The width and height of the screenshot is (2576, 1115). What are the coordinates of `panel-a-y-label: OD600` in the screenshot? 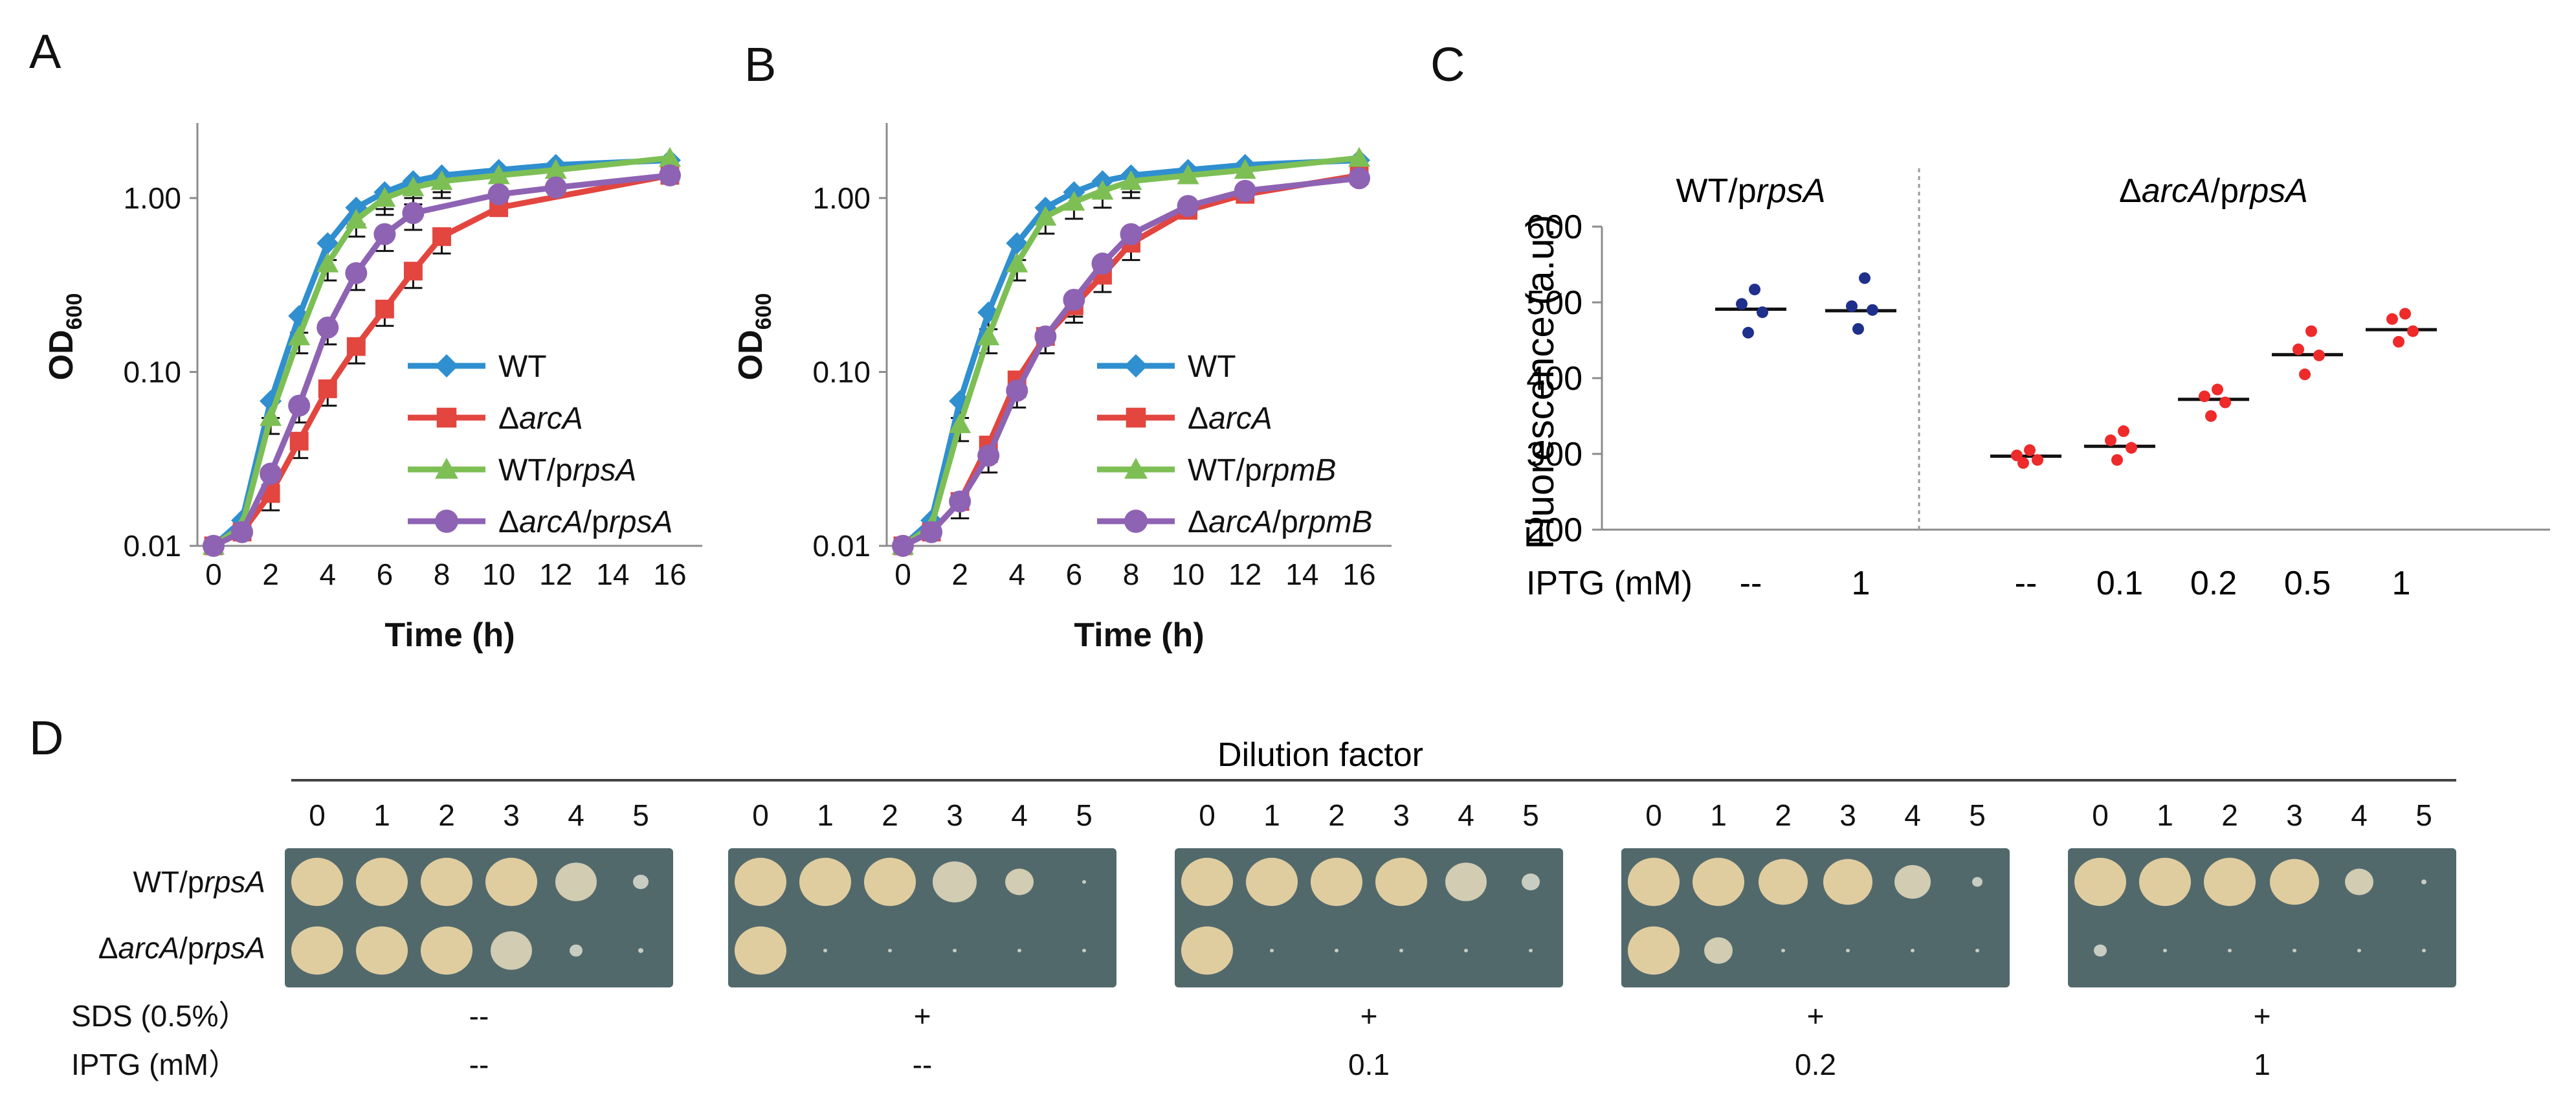 It's located at (65, 337).